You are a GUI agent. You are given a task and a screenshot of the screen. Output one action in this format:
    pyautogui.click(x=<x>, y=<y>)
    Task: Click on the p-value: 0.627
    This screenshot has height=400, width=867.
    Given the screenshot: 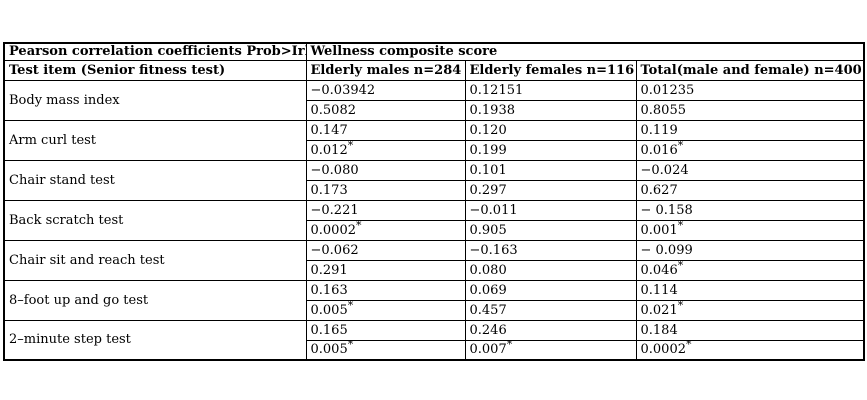 What is the action you would take?
    pyautogui.click(x=659, y=190)
    